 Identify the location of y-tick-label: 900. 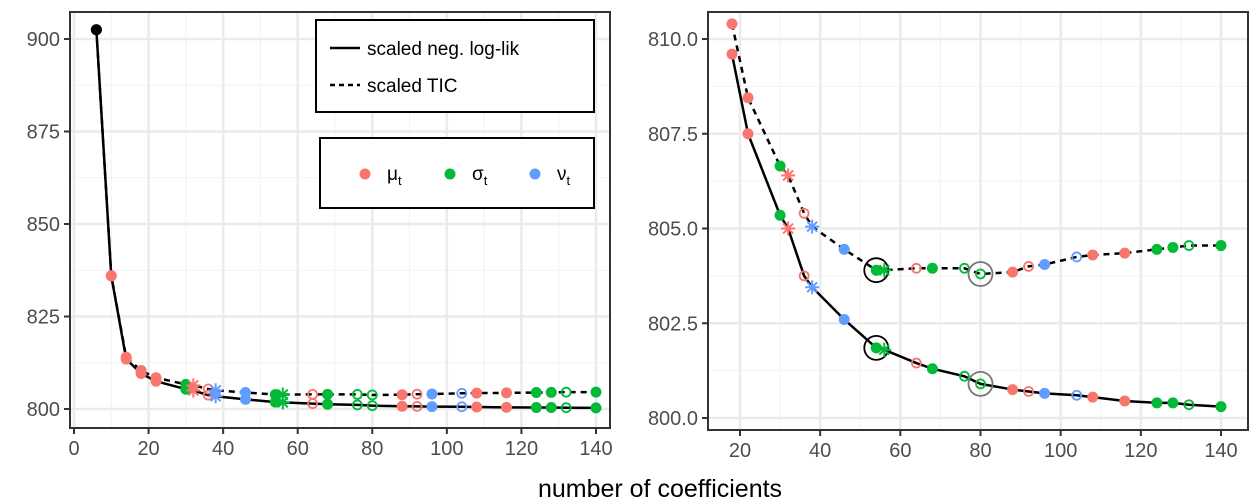
(43, 40).